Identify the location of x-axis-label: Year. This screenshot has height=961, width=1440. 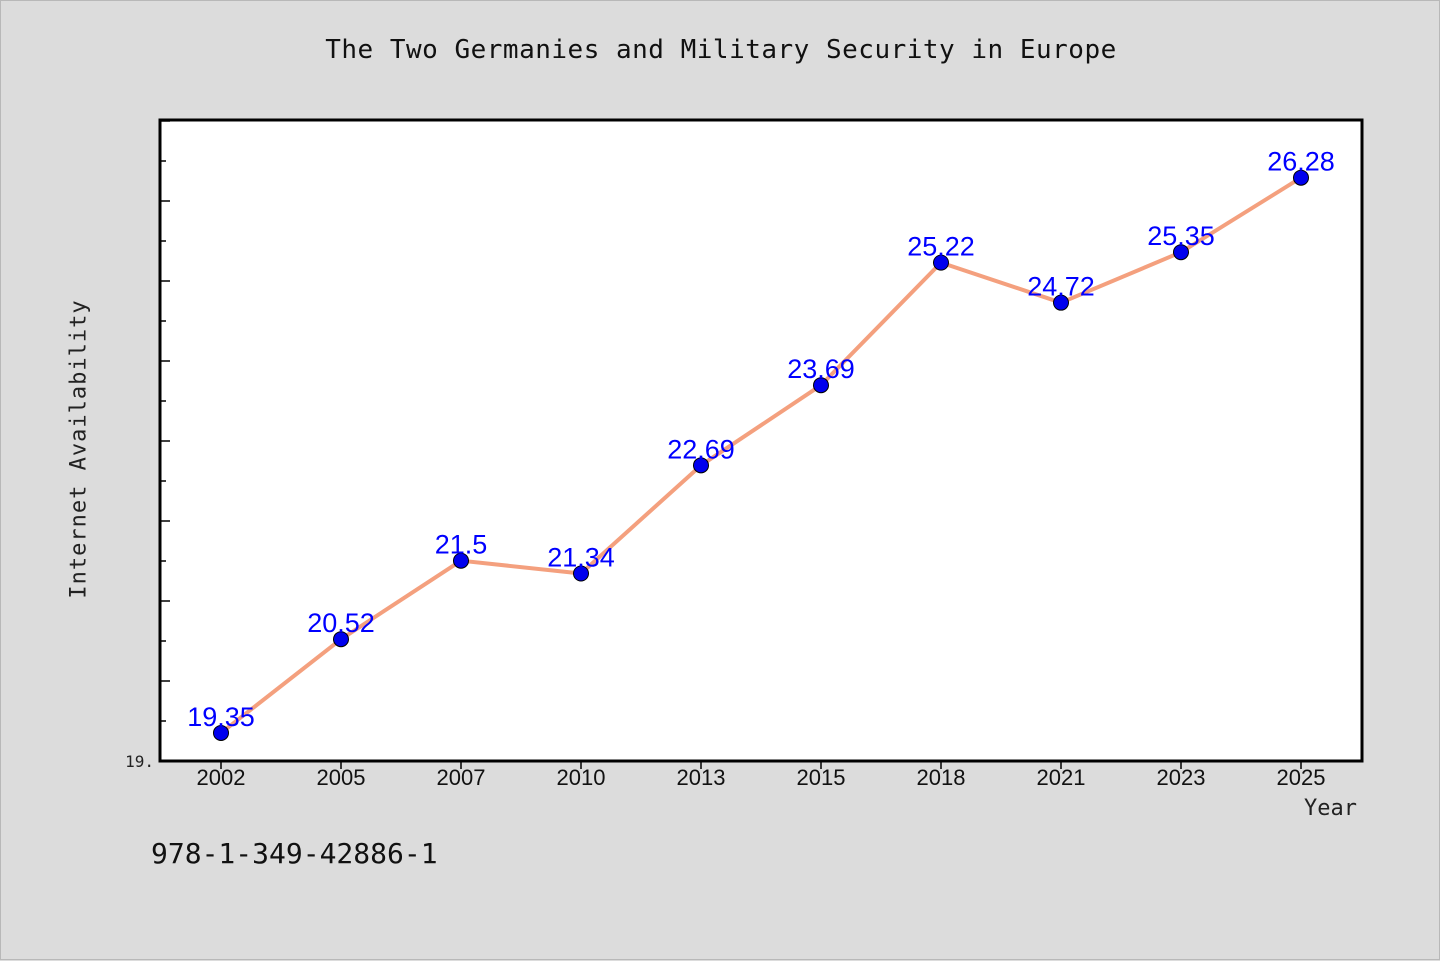
(1330, 808).